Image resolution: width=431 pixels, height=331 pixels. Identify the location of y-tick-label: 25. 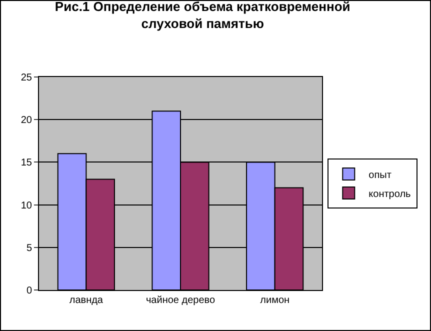
(26, 78).